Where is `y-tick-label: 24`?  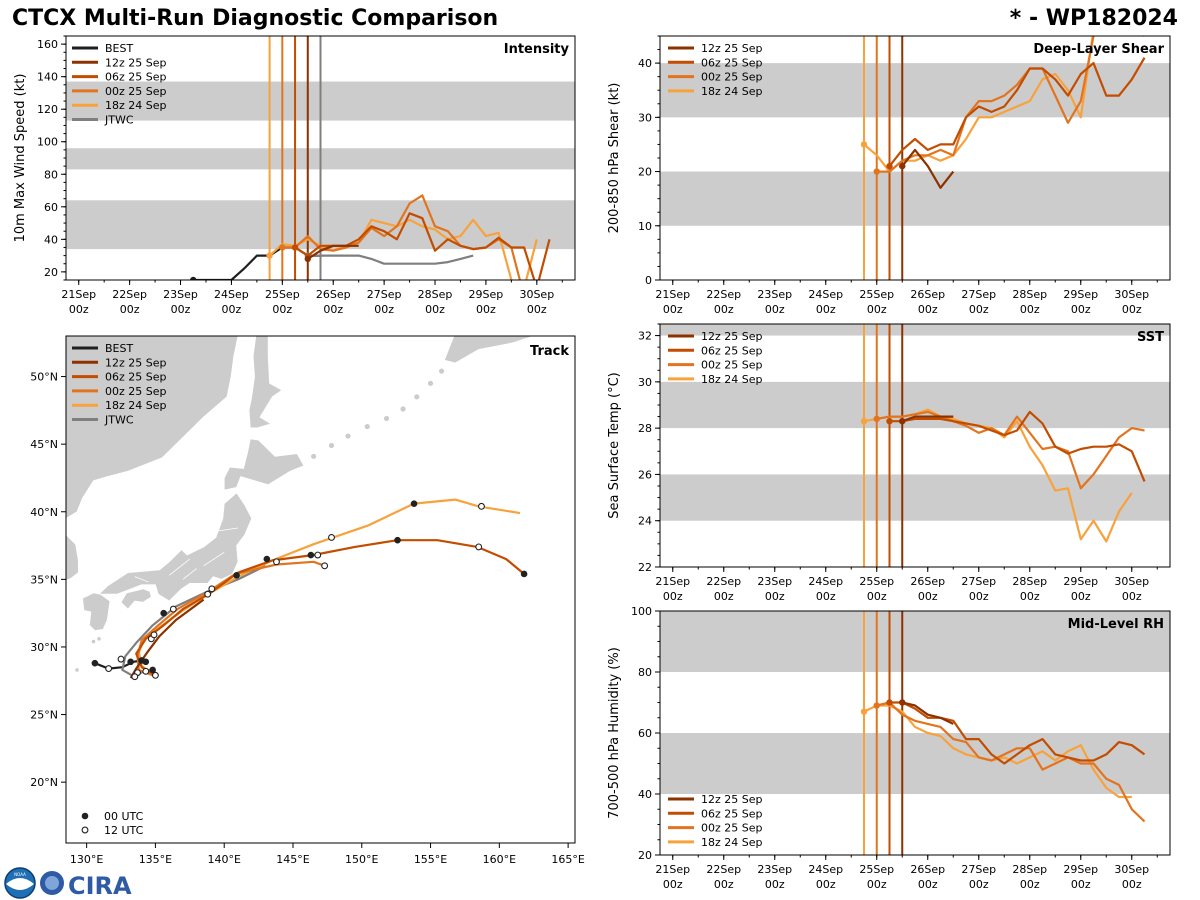
y-tick-label: 24 is located at coordinates (645, 521).